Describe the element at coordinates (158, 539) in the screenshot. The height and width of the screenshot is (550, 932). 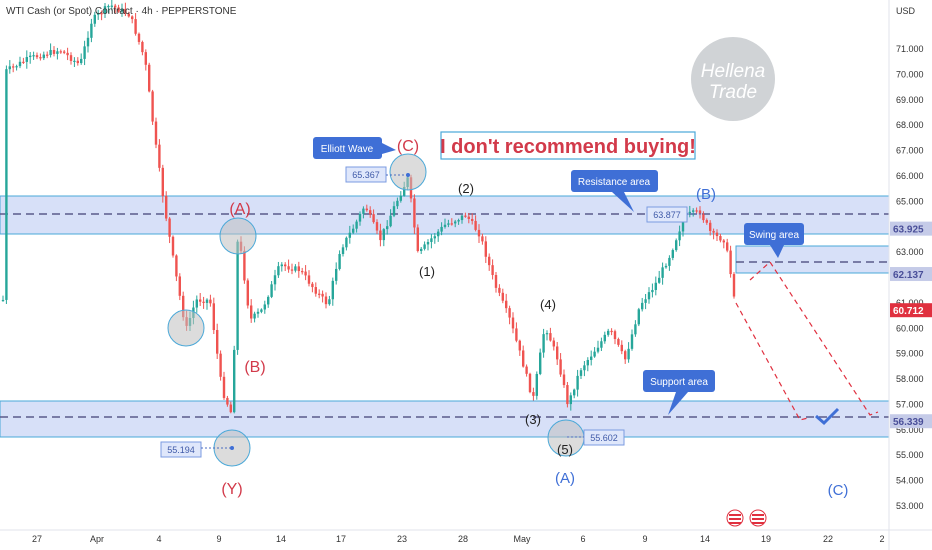
I see `time-label-4: 4` at that location.